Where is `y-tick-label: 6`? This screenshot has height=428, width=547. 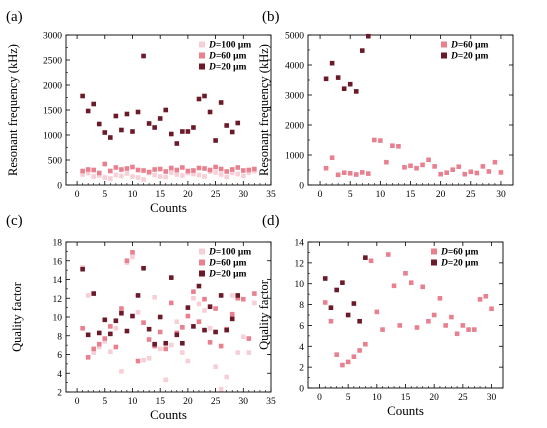 y-tick-label: 6 is located at coordinates (59, 356).